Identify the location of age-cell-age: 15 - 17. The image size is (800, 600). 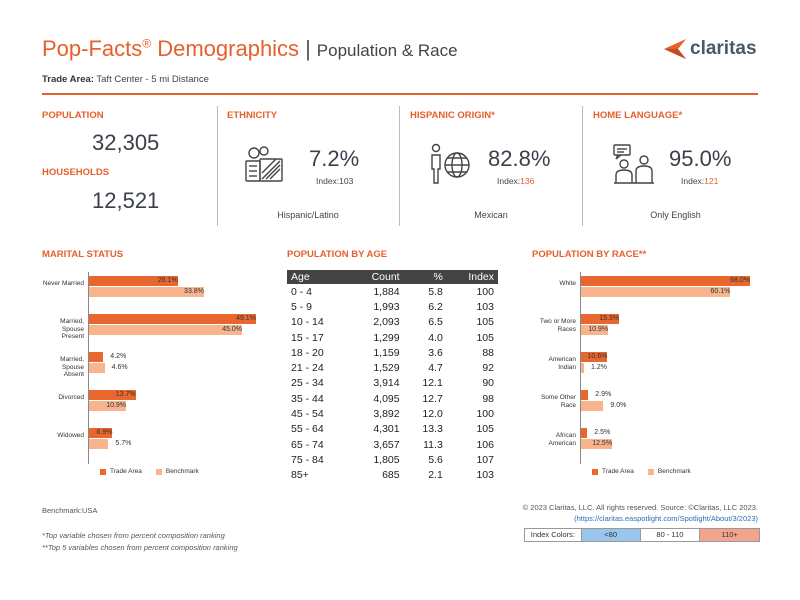
(307, 337).